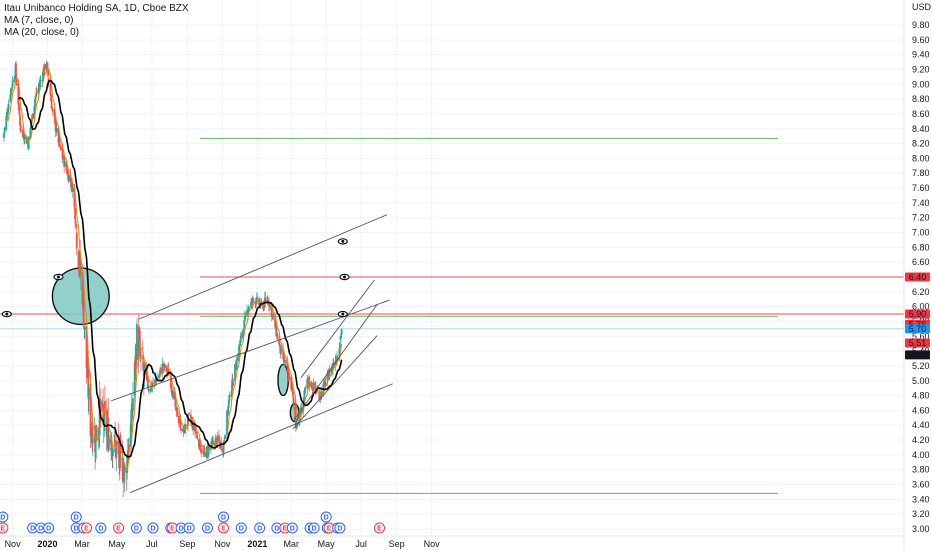 The height and width of the screenshot is (550, 932). Describe the element at coordinates (921, 485) in the screenshot. I see `price-tick-label: 3.60` at that location.